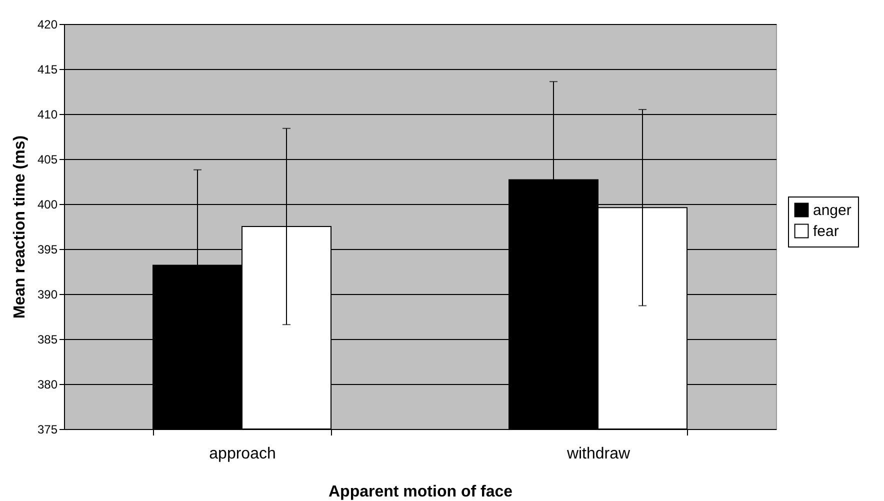 This screenshot has width=884, height=501. Describe the element at coordinates (47, 295) in the screenshot. I see `y-tick-label: 390` at that location.